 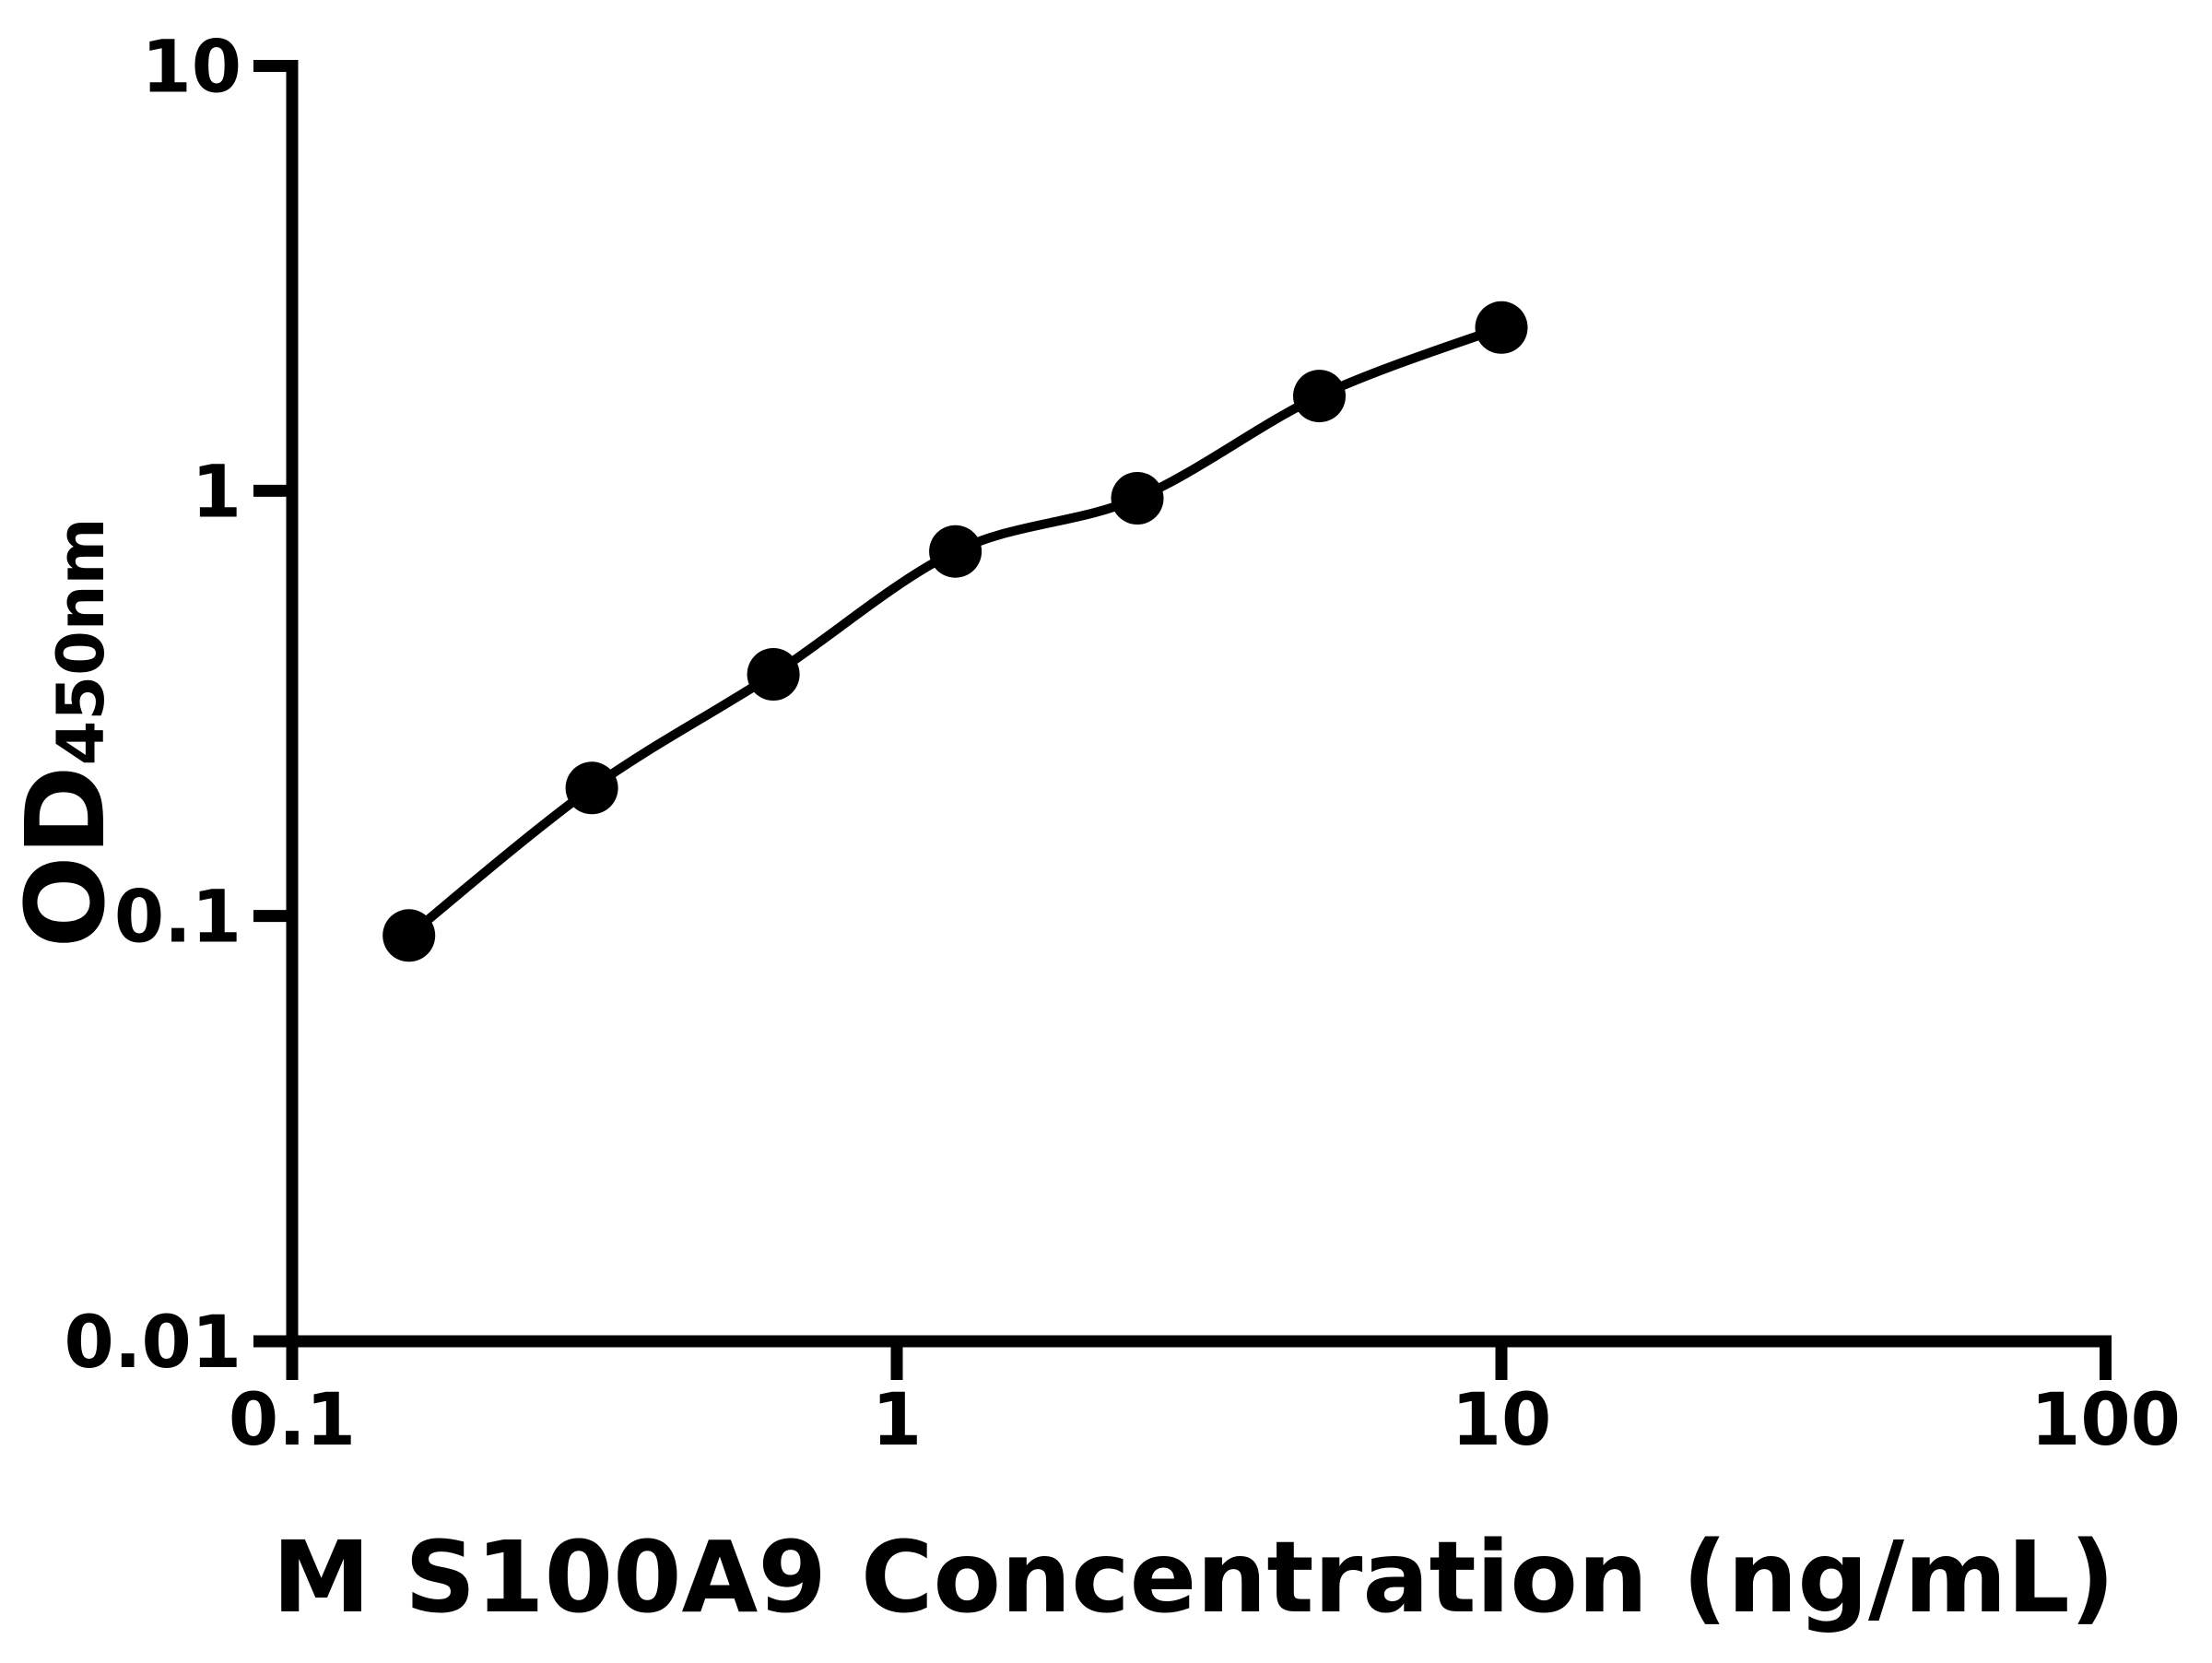 What do you see at coordinates (292, 1420) in the screenshot?
I see `x-tick-label: 0.1` at bounding box center [292, 1420].